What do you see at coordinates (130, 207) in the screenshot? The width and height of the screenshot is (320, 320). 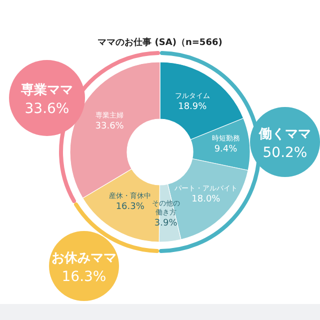 I see `data-label: 16.3%` at bounding box center [130, 207].